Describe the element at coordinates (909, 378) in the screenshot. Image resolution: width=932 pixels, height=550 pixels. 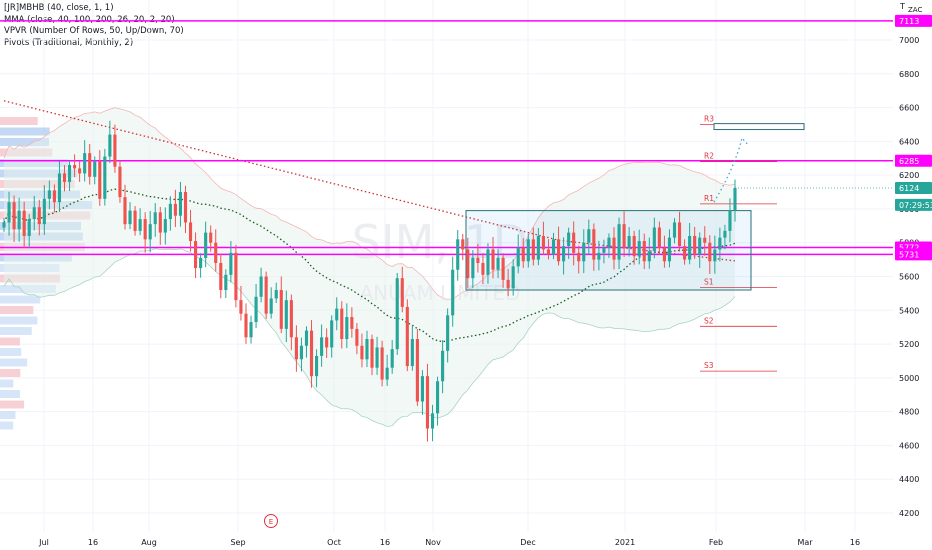
I see `price-tick-label: 5000` at that location.